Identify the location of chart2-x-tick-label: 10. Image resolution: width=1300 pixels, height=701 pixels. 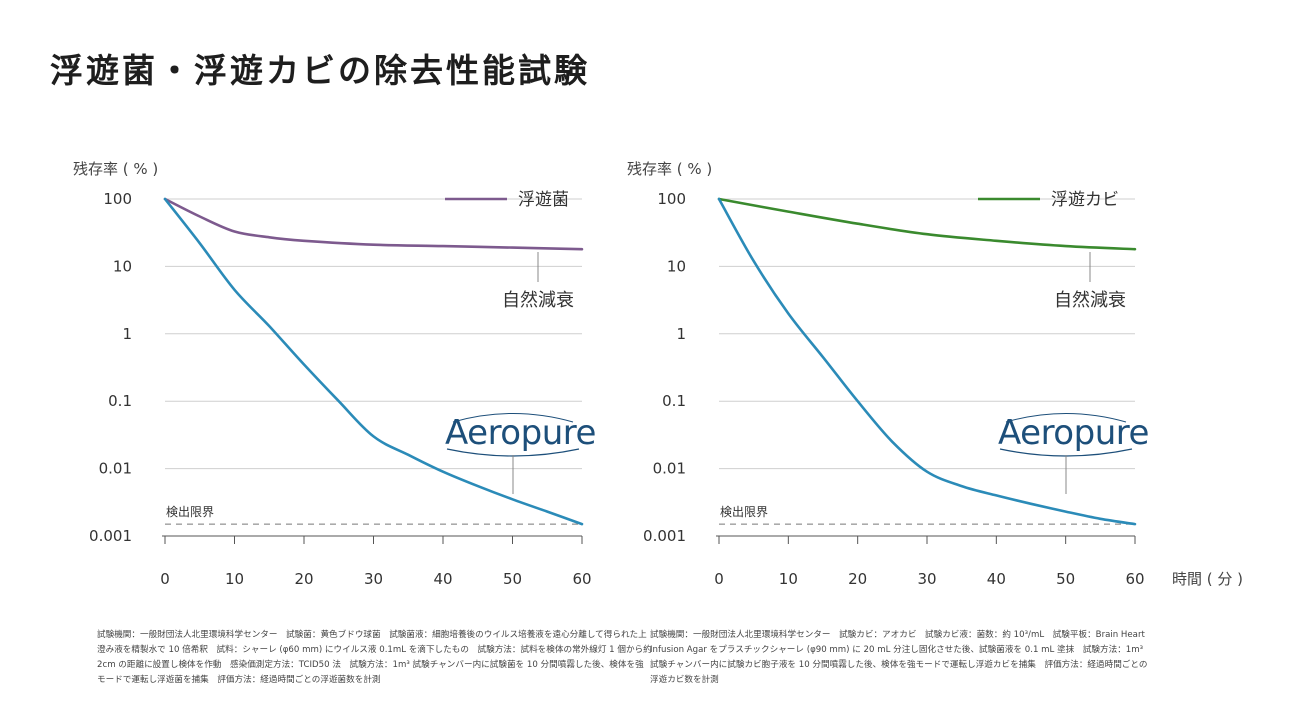
(788, 579).